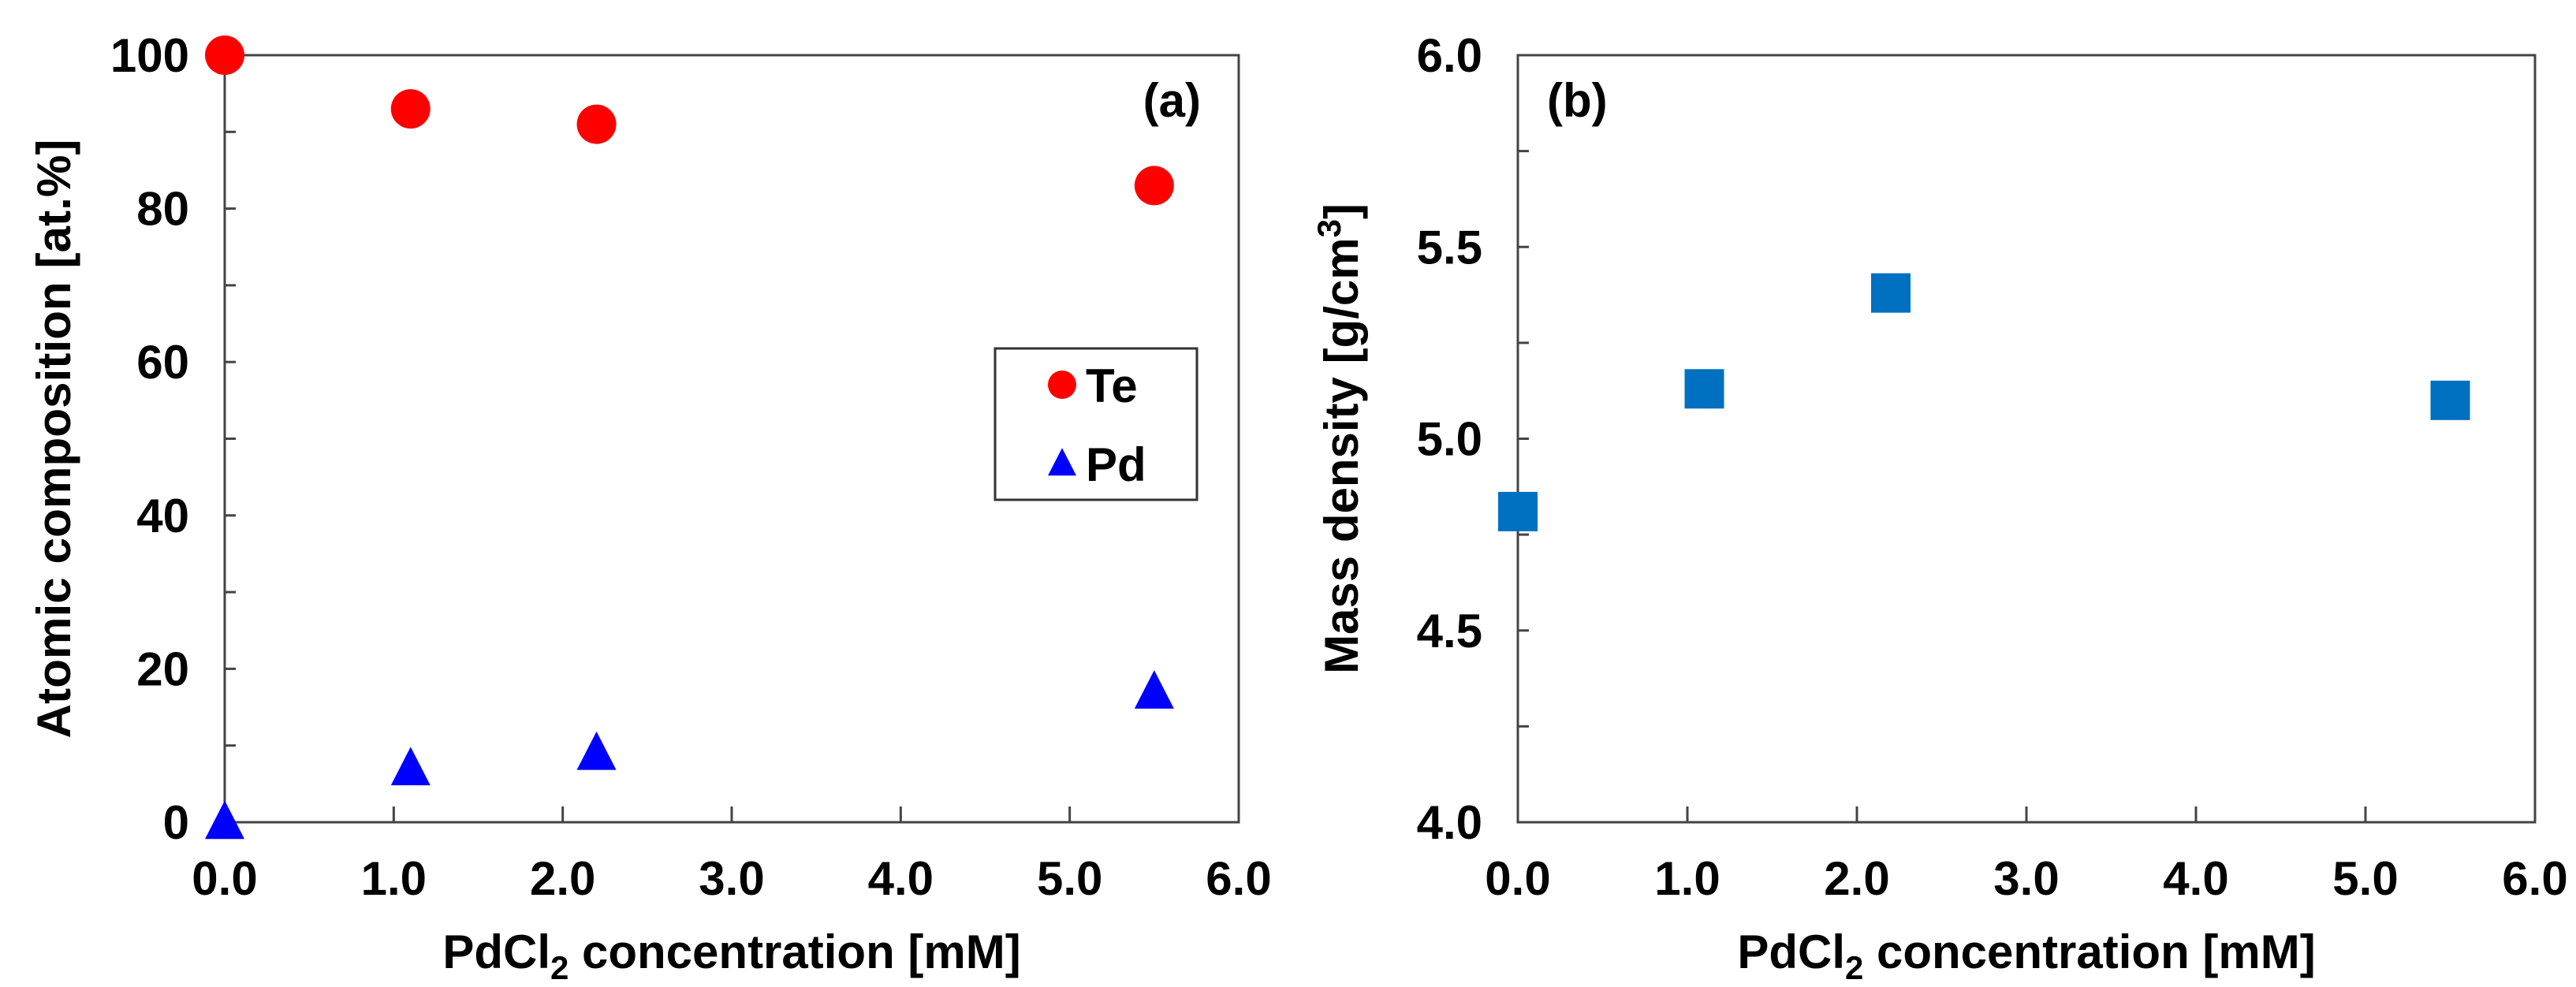 The image size is (2576, 987). I want to click on y-axis-label-sup: 3, so click(1329, 228).